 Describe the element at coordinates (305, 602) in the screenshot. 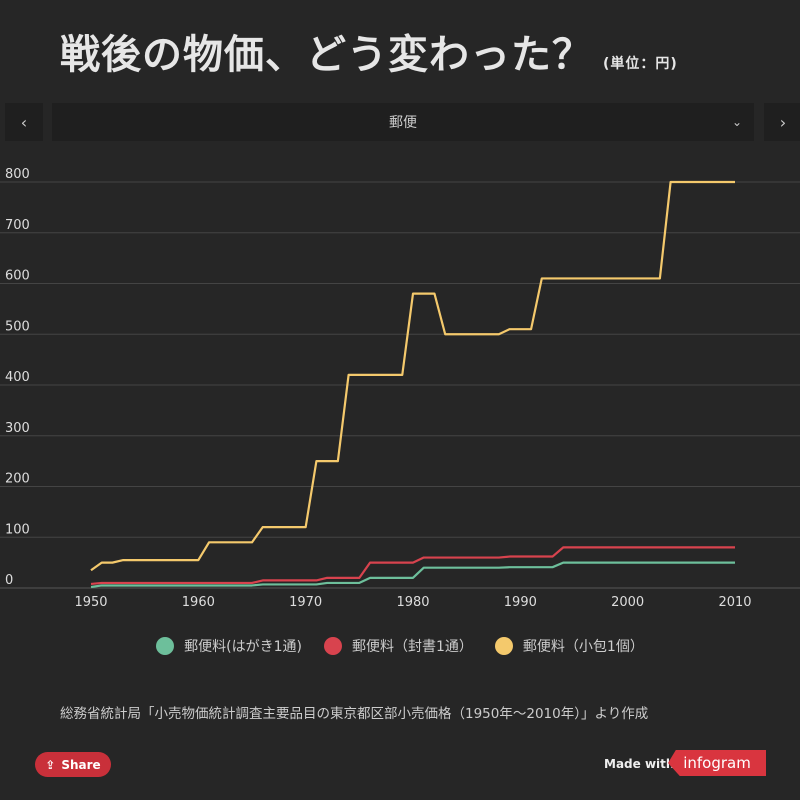

I see `x-tick-label: 1970` at that location.